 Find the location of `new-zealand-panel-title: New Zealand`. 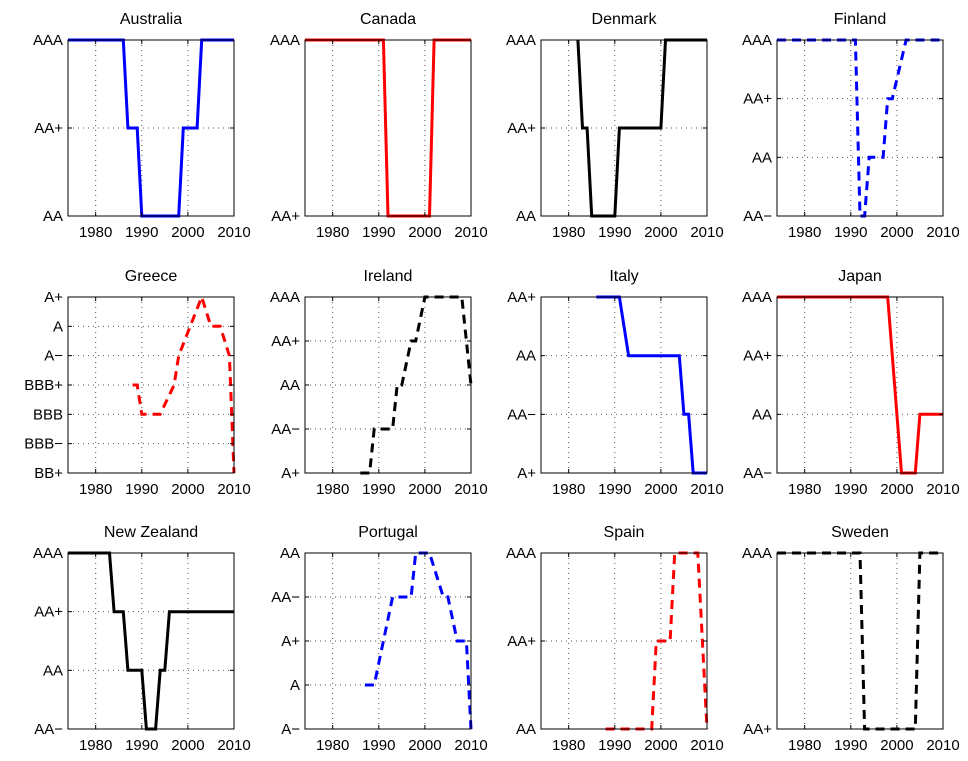

new-zealand-panel-title: New Zealand is located at coordinates (151, 532).